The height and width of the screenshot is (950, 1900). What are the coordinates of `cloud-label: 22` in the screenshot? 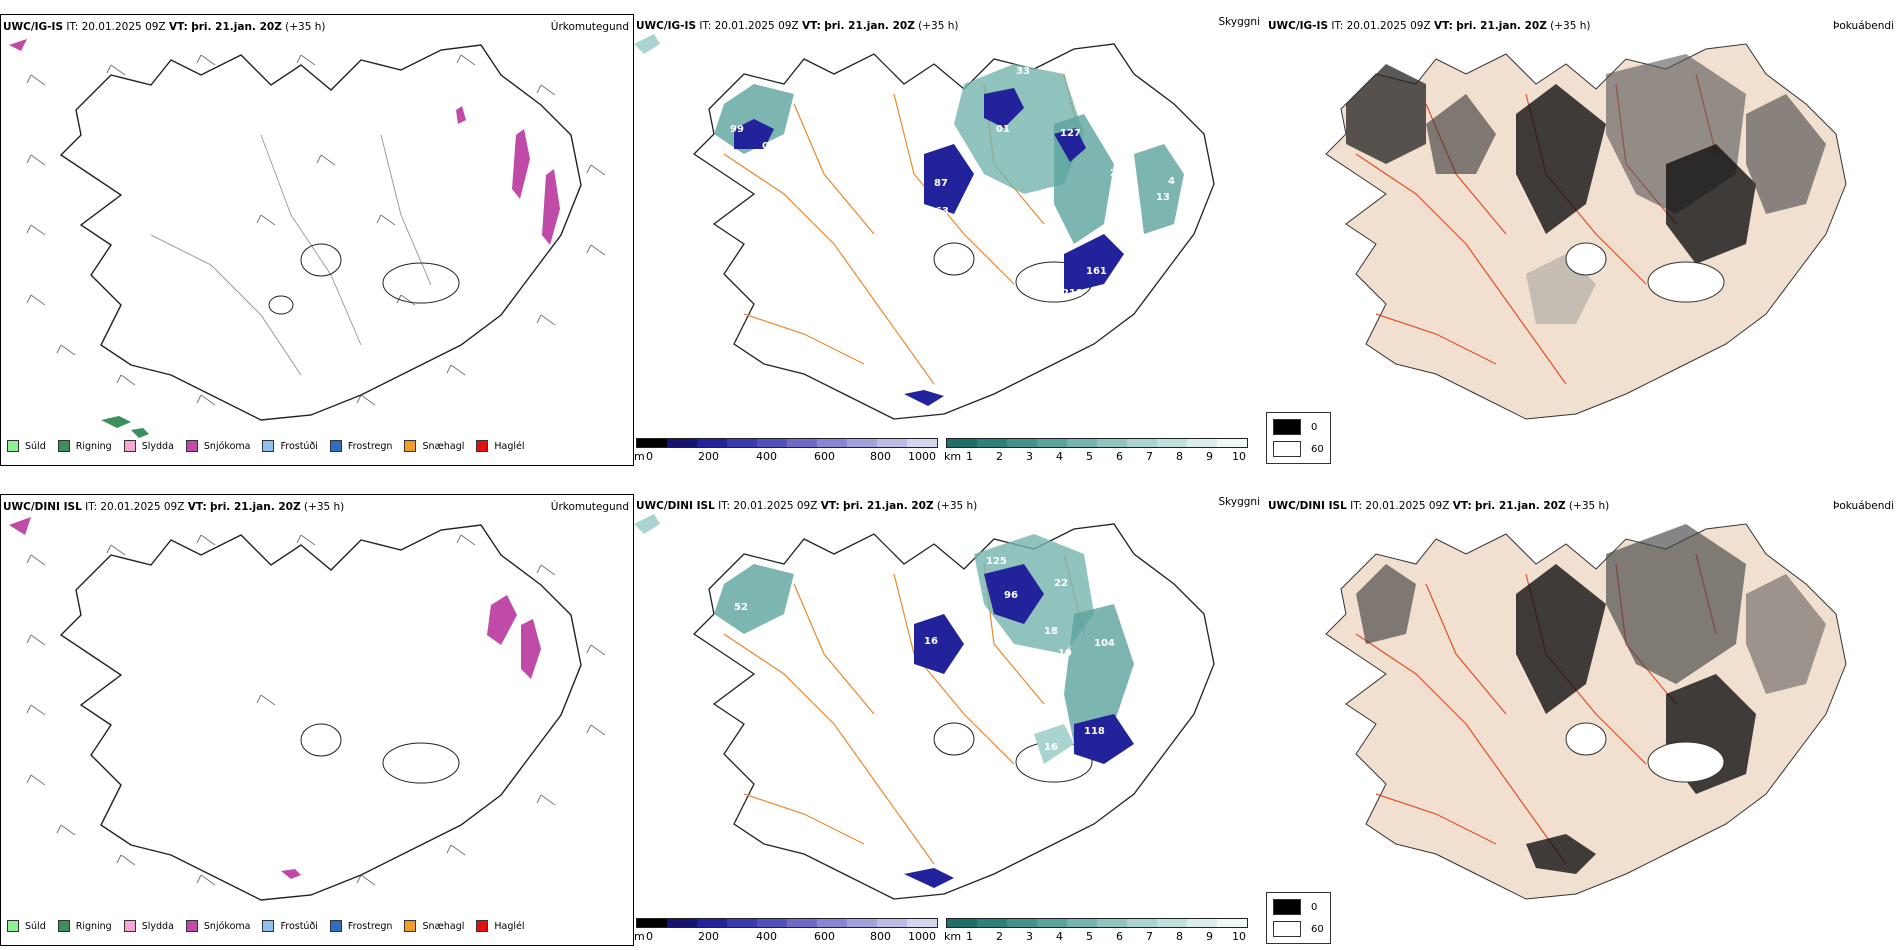 It's located at (1061, 583).